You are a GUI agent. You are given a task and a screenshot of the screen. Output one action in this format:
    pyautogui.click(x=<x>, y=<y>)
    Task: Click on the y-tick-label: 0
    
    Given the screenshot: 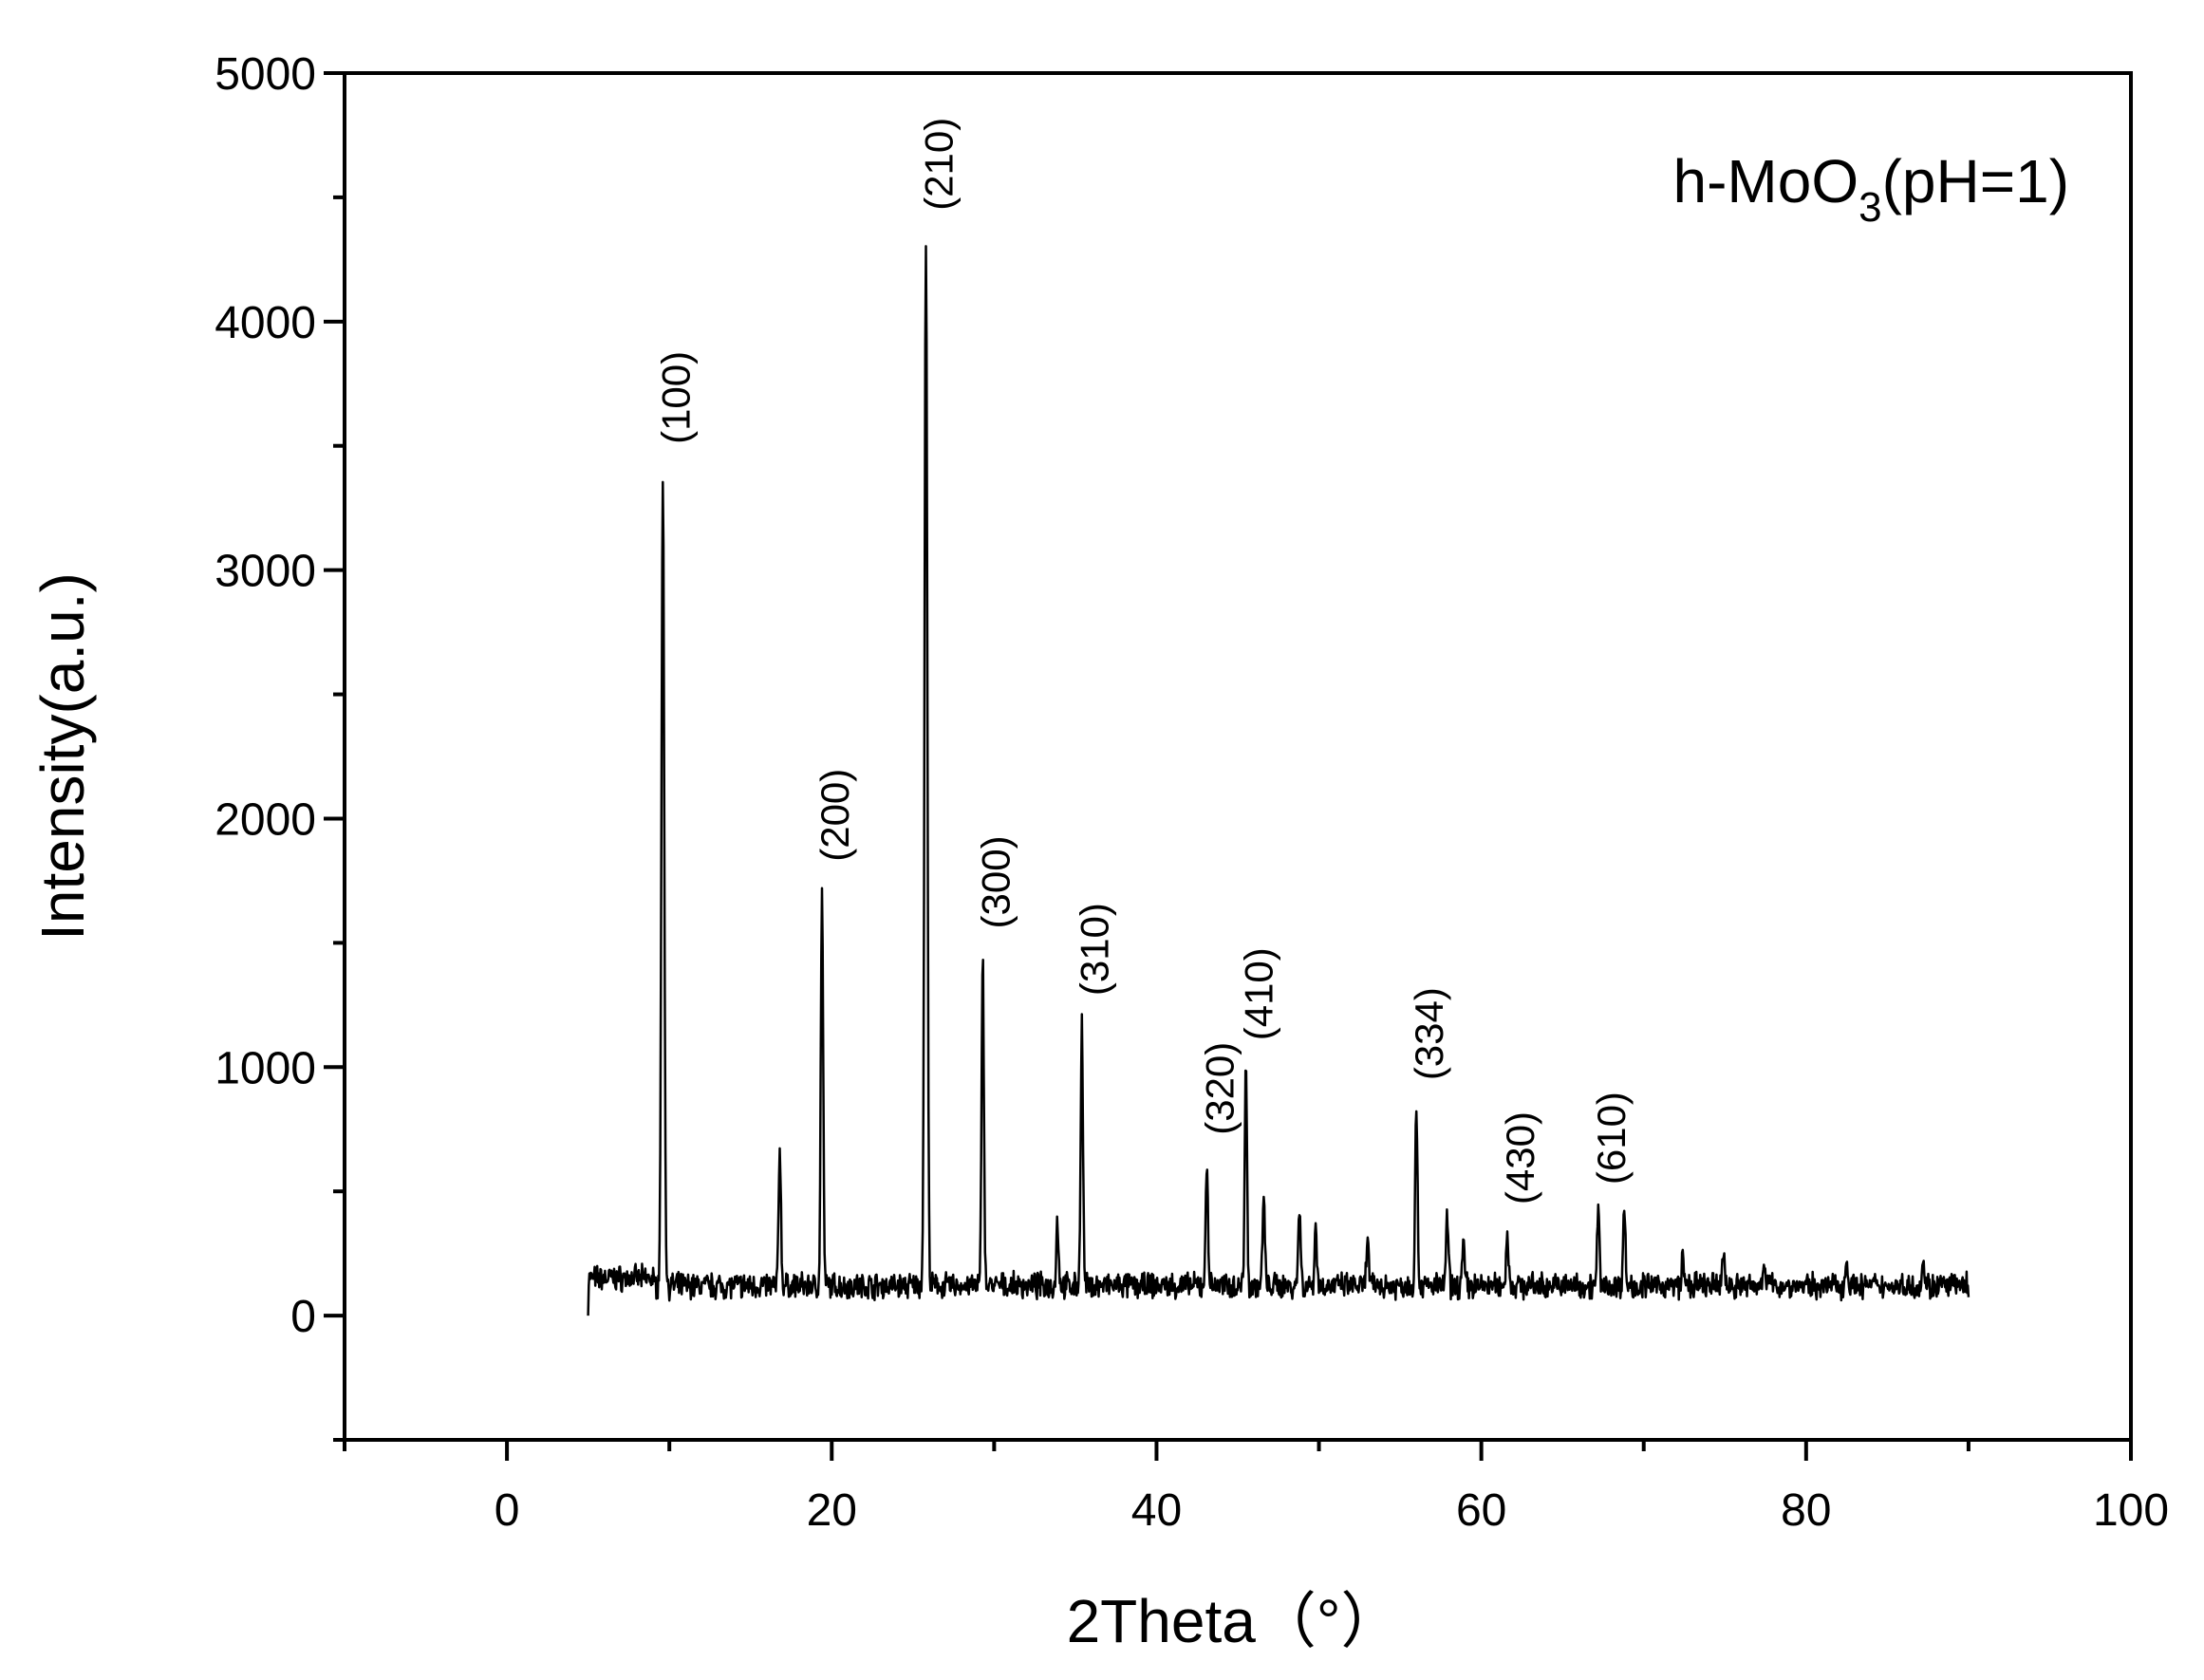 What is the action you would take?
    pyautogui.click(x=303, y=1317)
    